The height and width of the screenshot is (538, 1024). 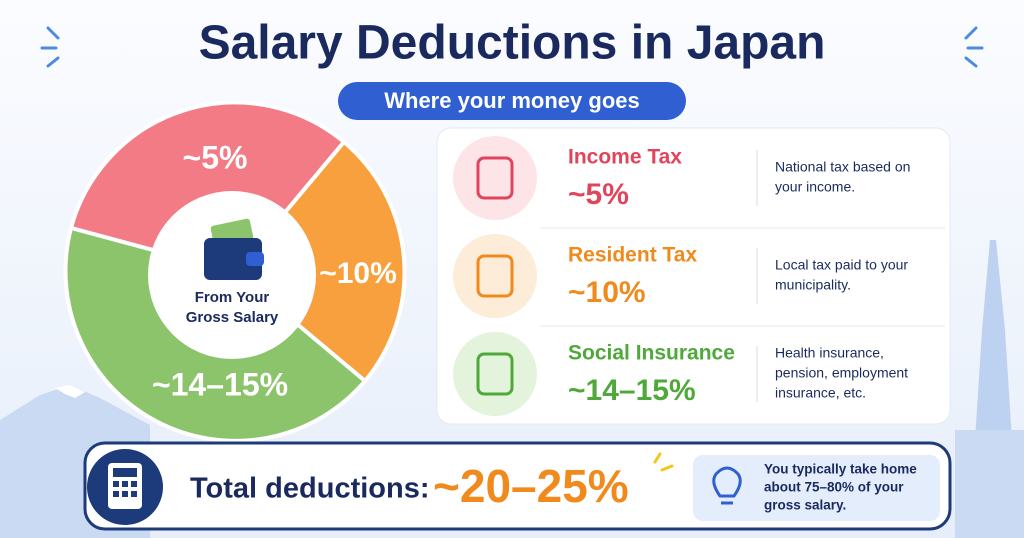 What do you see at coordinates (805, 505) in the screenshot?
I see `tip-text: gross salary.` at bounding box center [805, 505].